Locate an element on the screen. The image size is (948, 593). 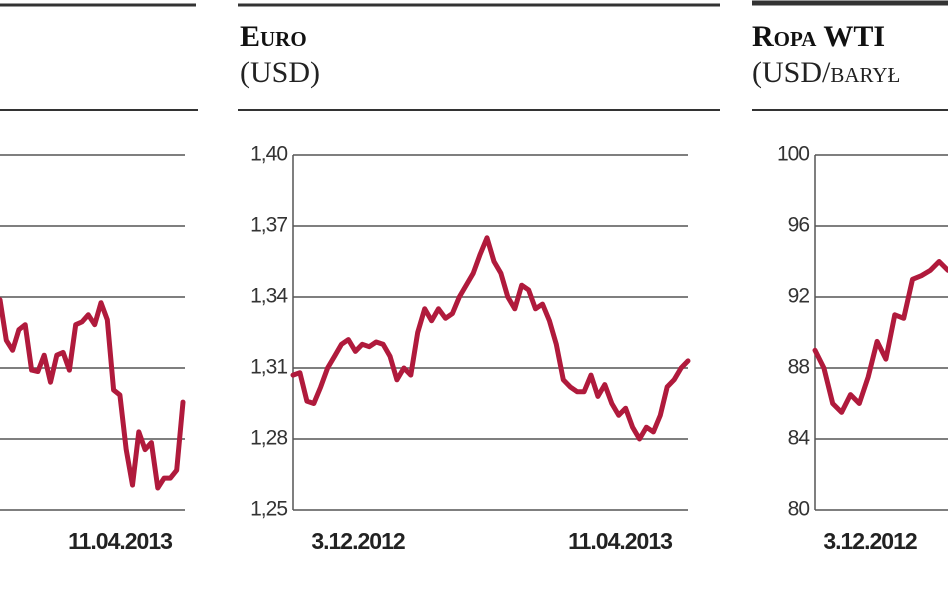
chart-title: Euro is located at coordinates (273, 36).